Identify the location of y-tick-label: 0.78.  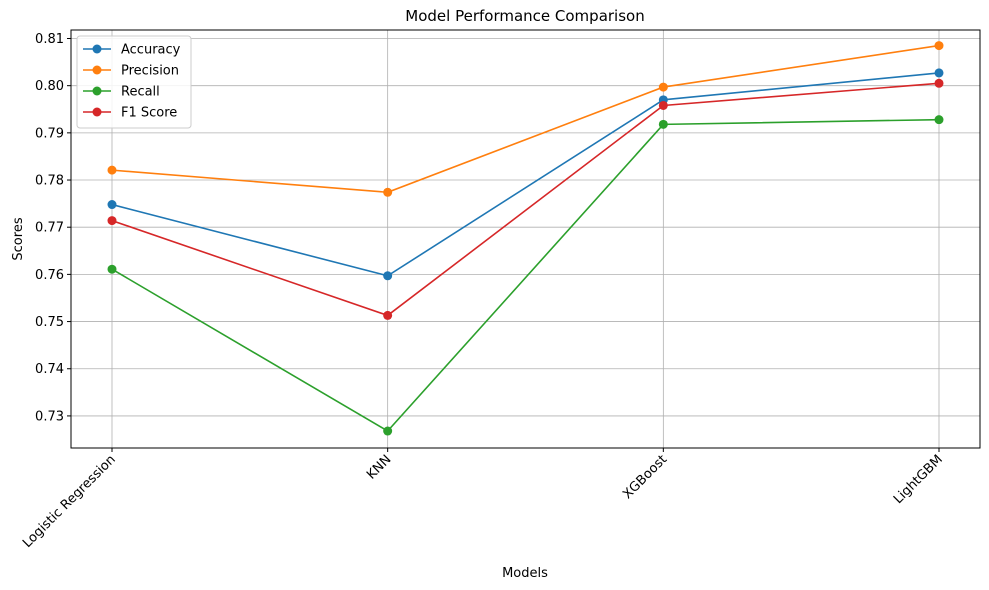
(49, 181).